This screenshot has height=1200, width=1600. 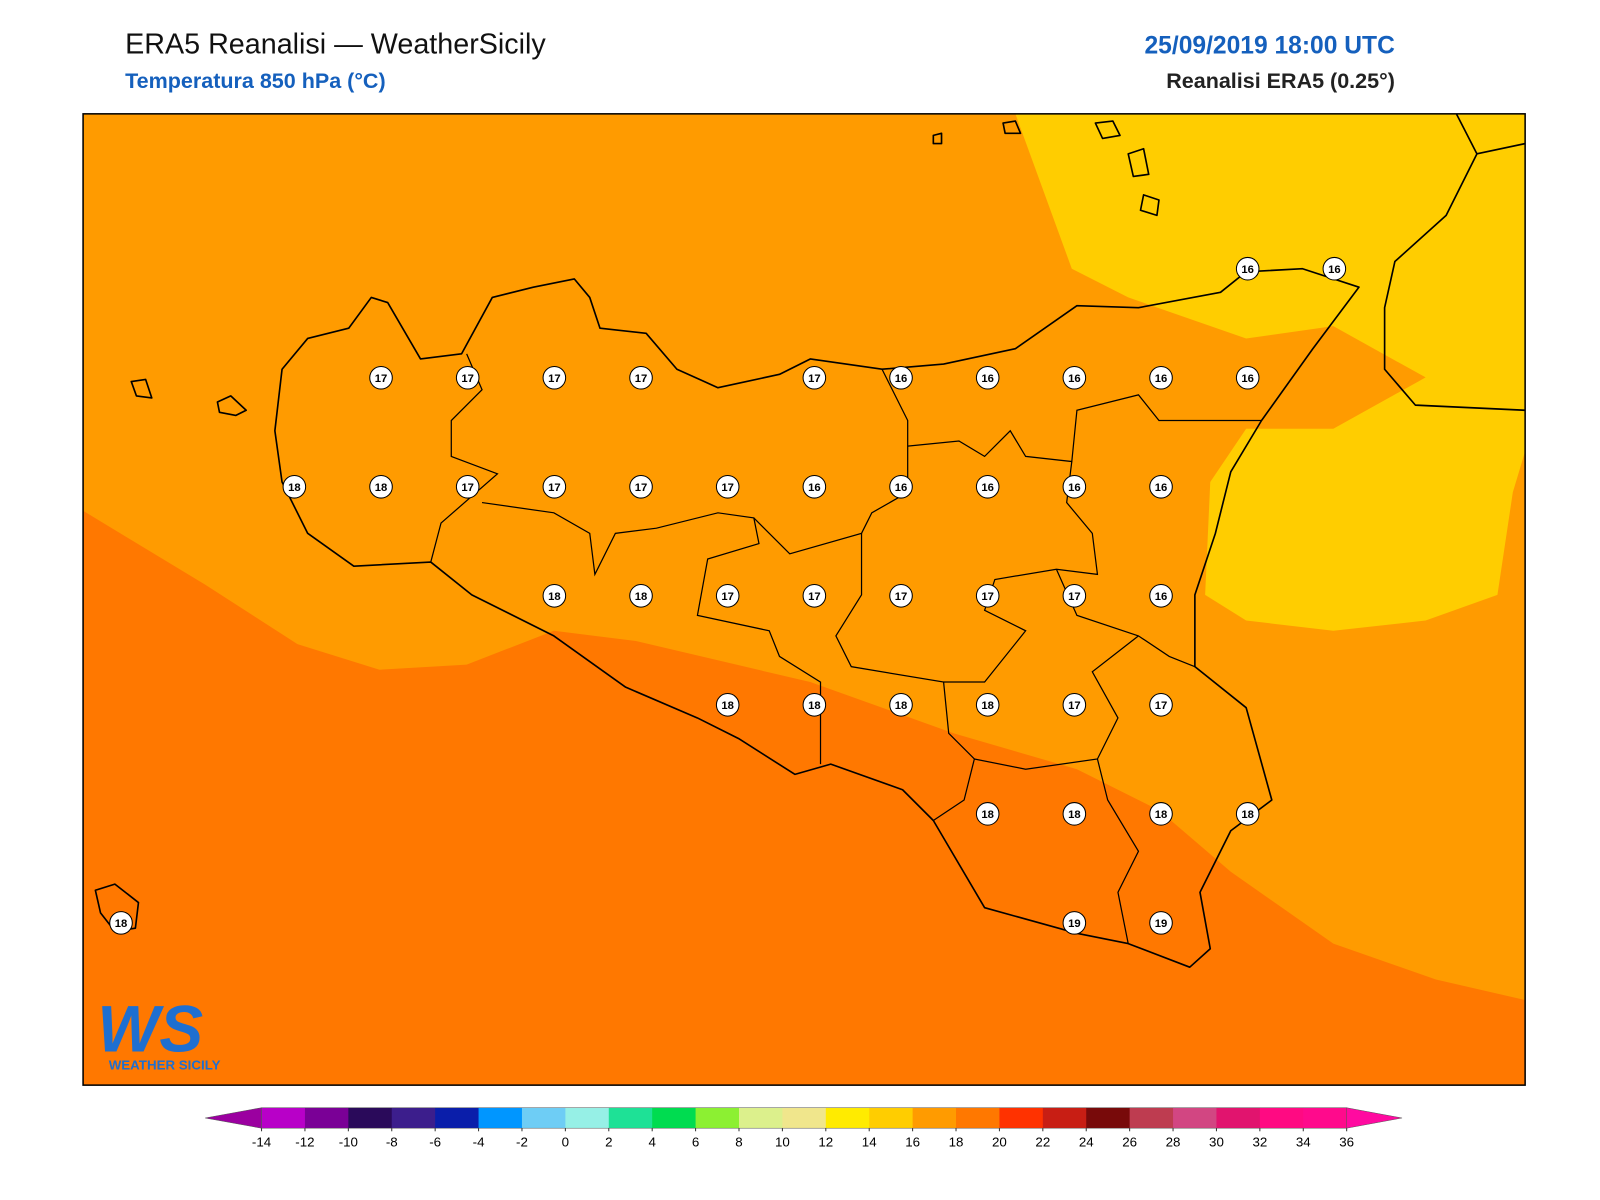 What do you see at coordinates (348, 1142) in the screenshot?
I see `colorbar-label: -10` at bounding box center [348, 1142].